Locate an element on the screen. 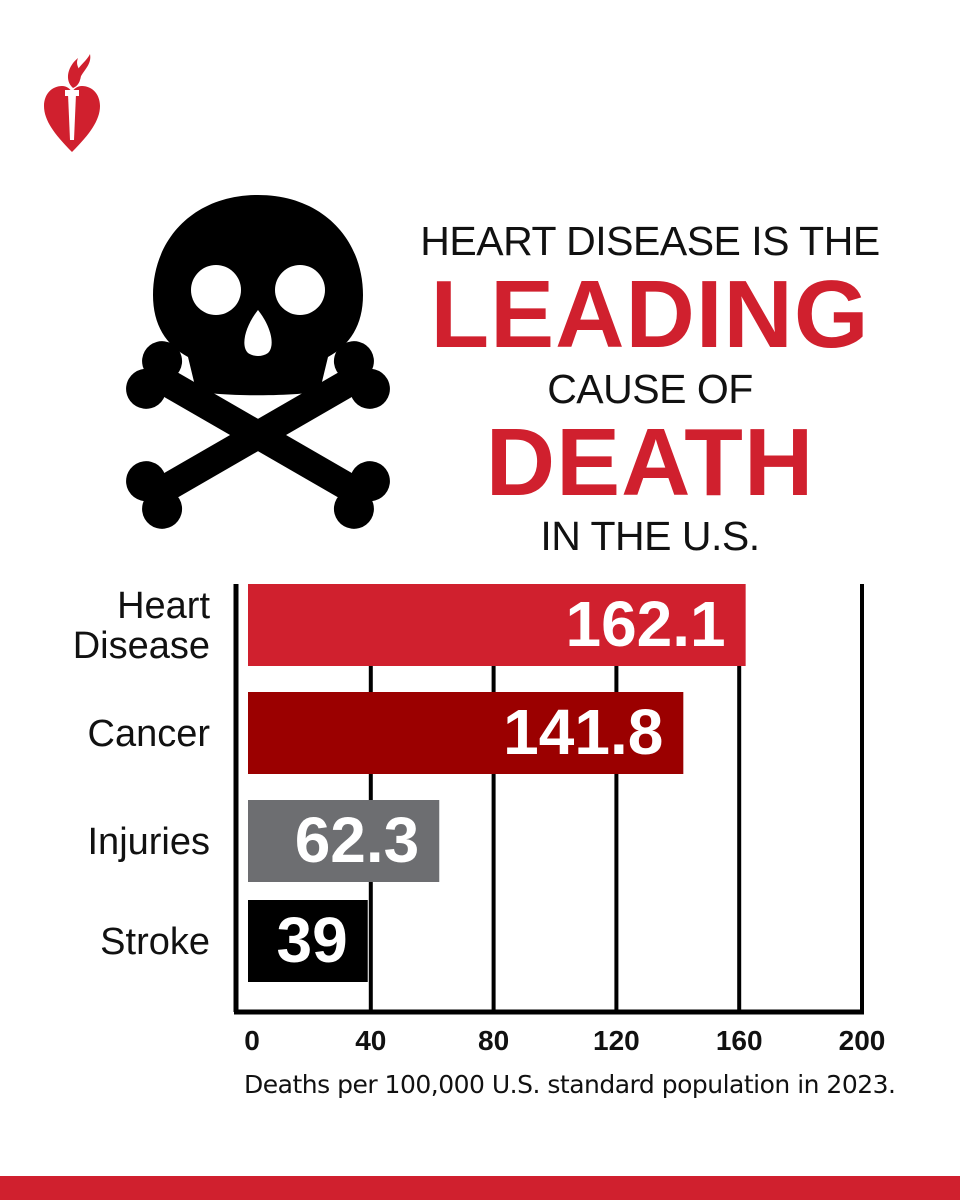 Image resolution: width=960 pixels, height=1200 pixels. x-tick-label: 160 is located at coordinates (739, 1040).